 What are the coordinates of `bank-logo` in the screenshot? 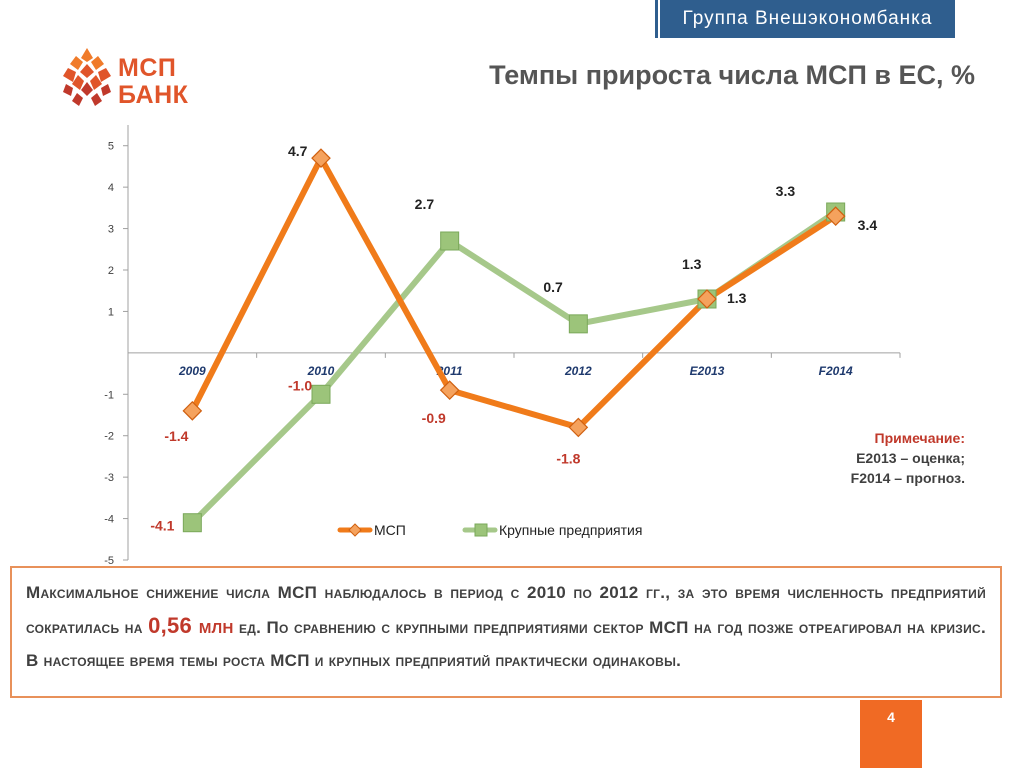 It's located at (133, 79).